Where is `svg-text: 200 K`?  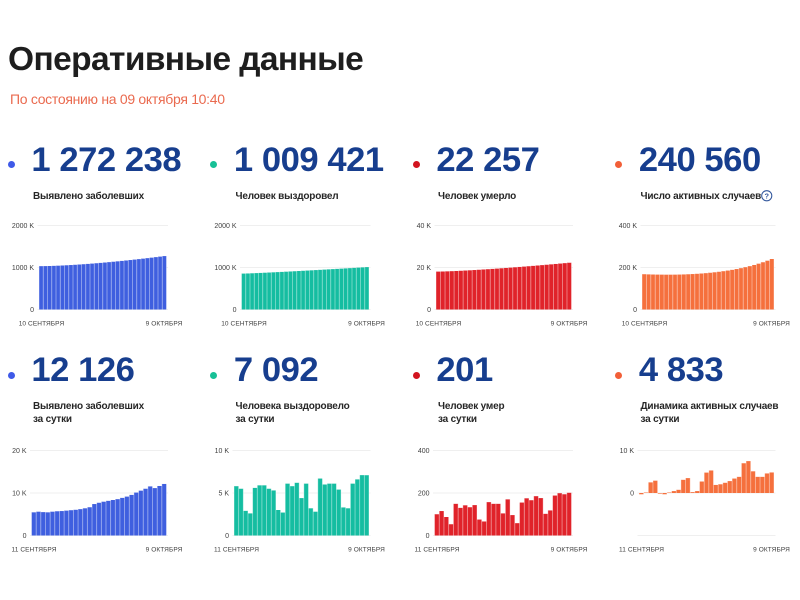
svg-text: 200 K is located at coordinates (628, 268).